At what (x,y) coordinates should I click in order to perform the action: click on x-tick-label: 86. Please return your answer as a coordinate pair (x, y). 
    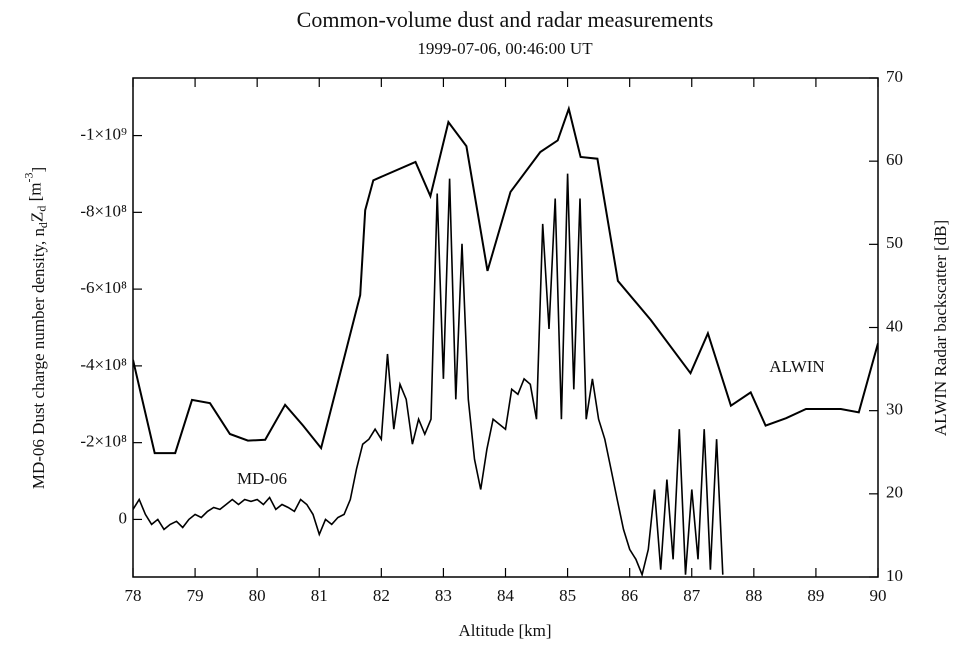
    Looking at the image, I should click on (629, 595).